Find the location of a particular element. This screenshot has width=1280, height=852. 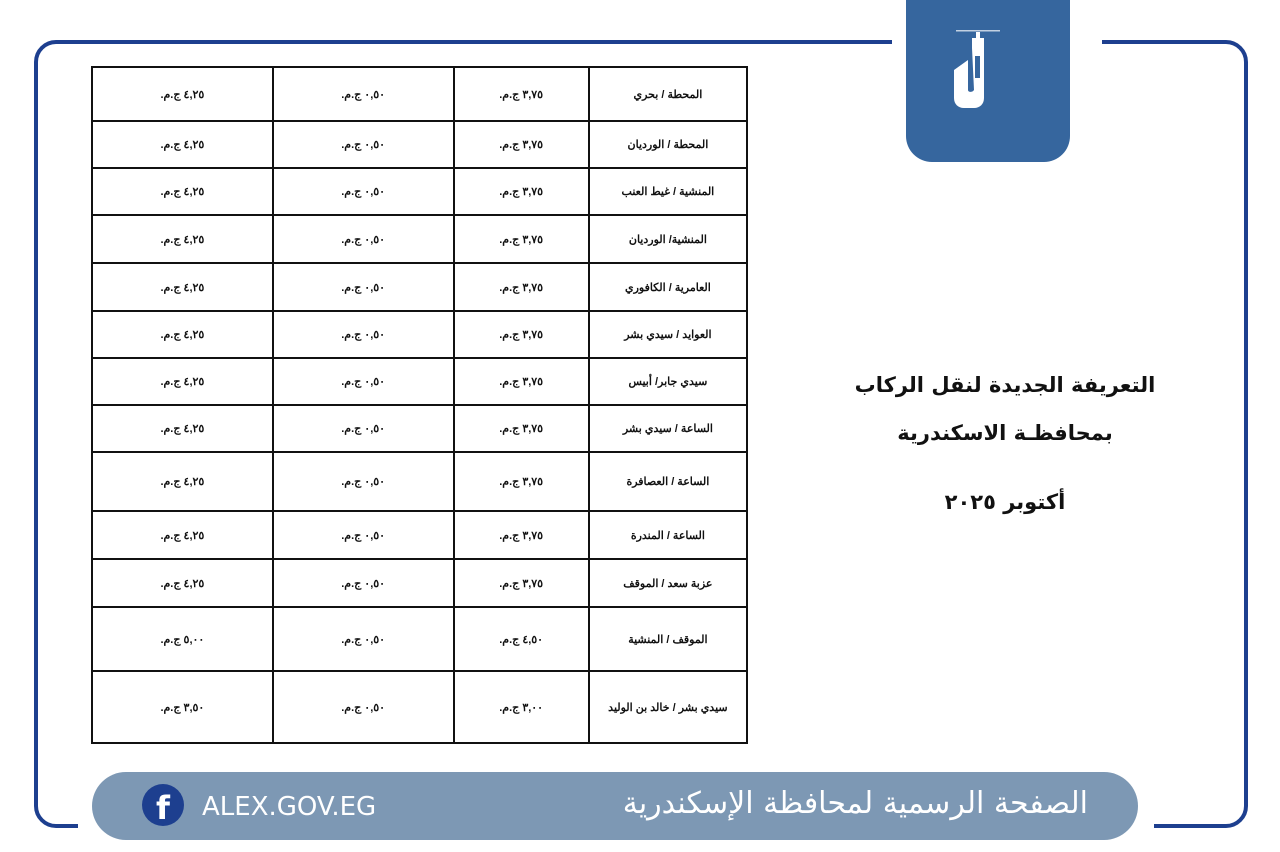

total-cell: ٥,٠٠ ج.م. is located at coordinates (182, 639).